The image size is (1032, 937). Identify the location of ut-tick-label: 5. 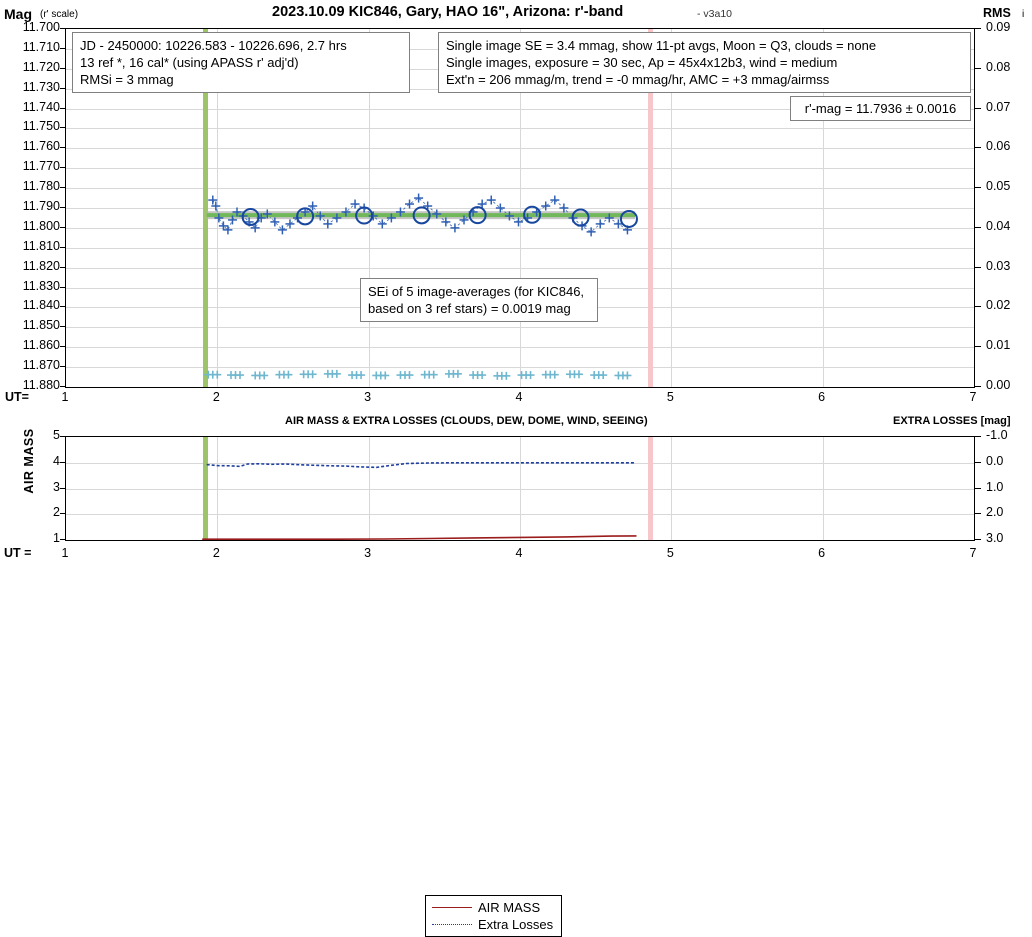
(670, 397).